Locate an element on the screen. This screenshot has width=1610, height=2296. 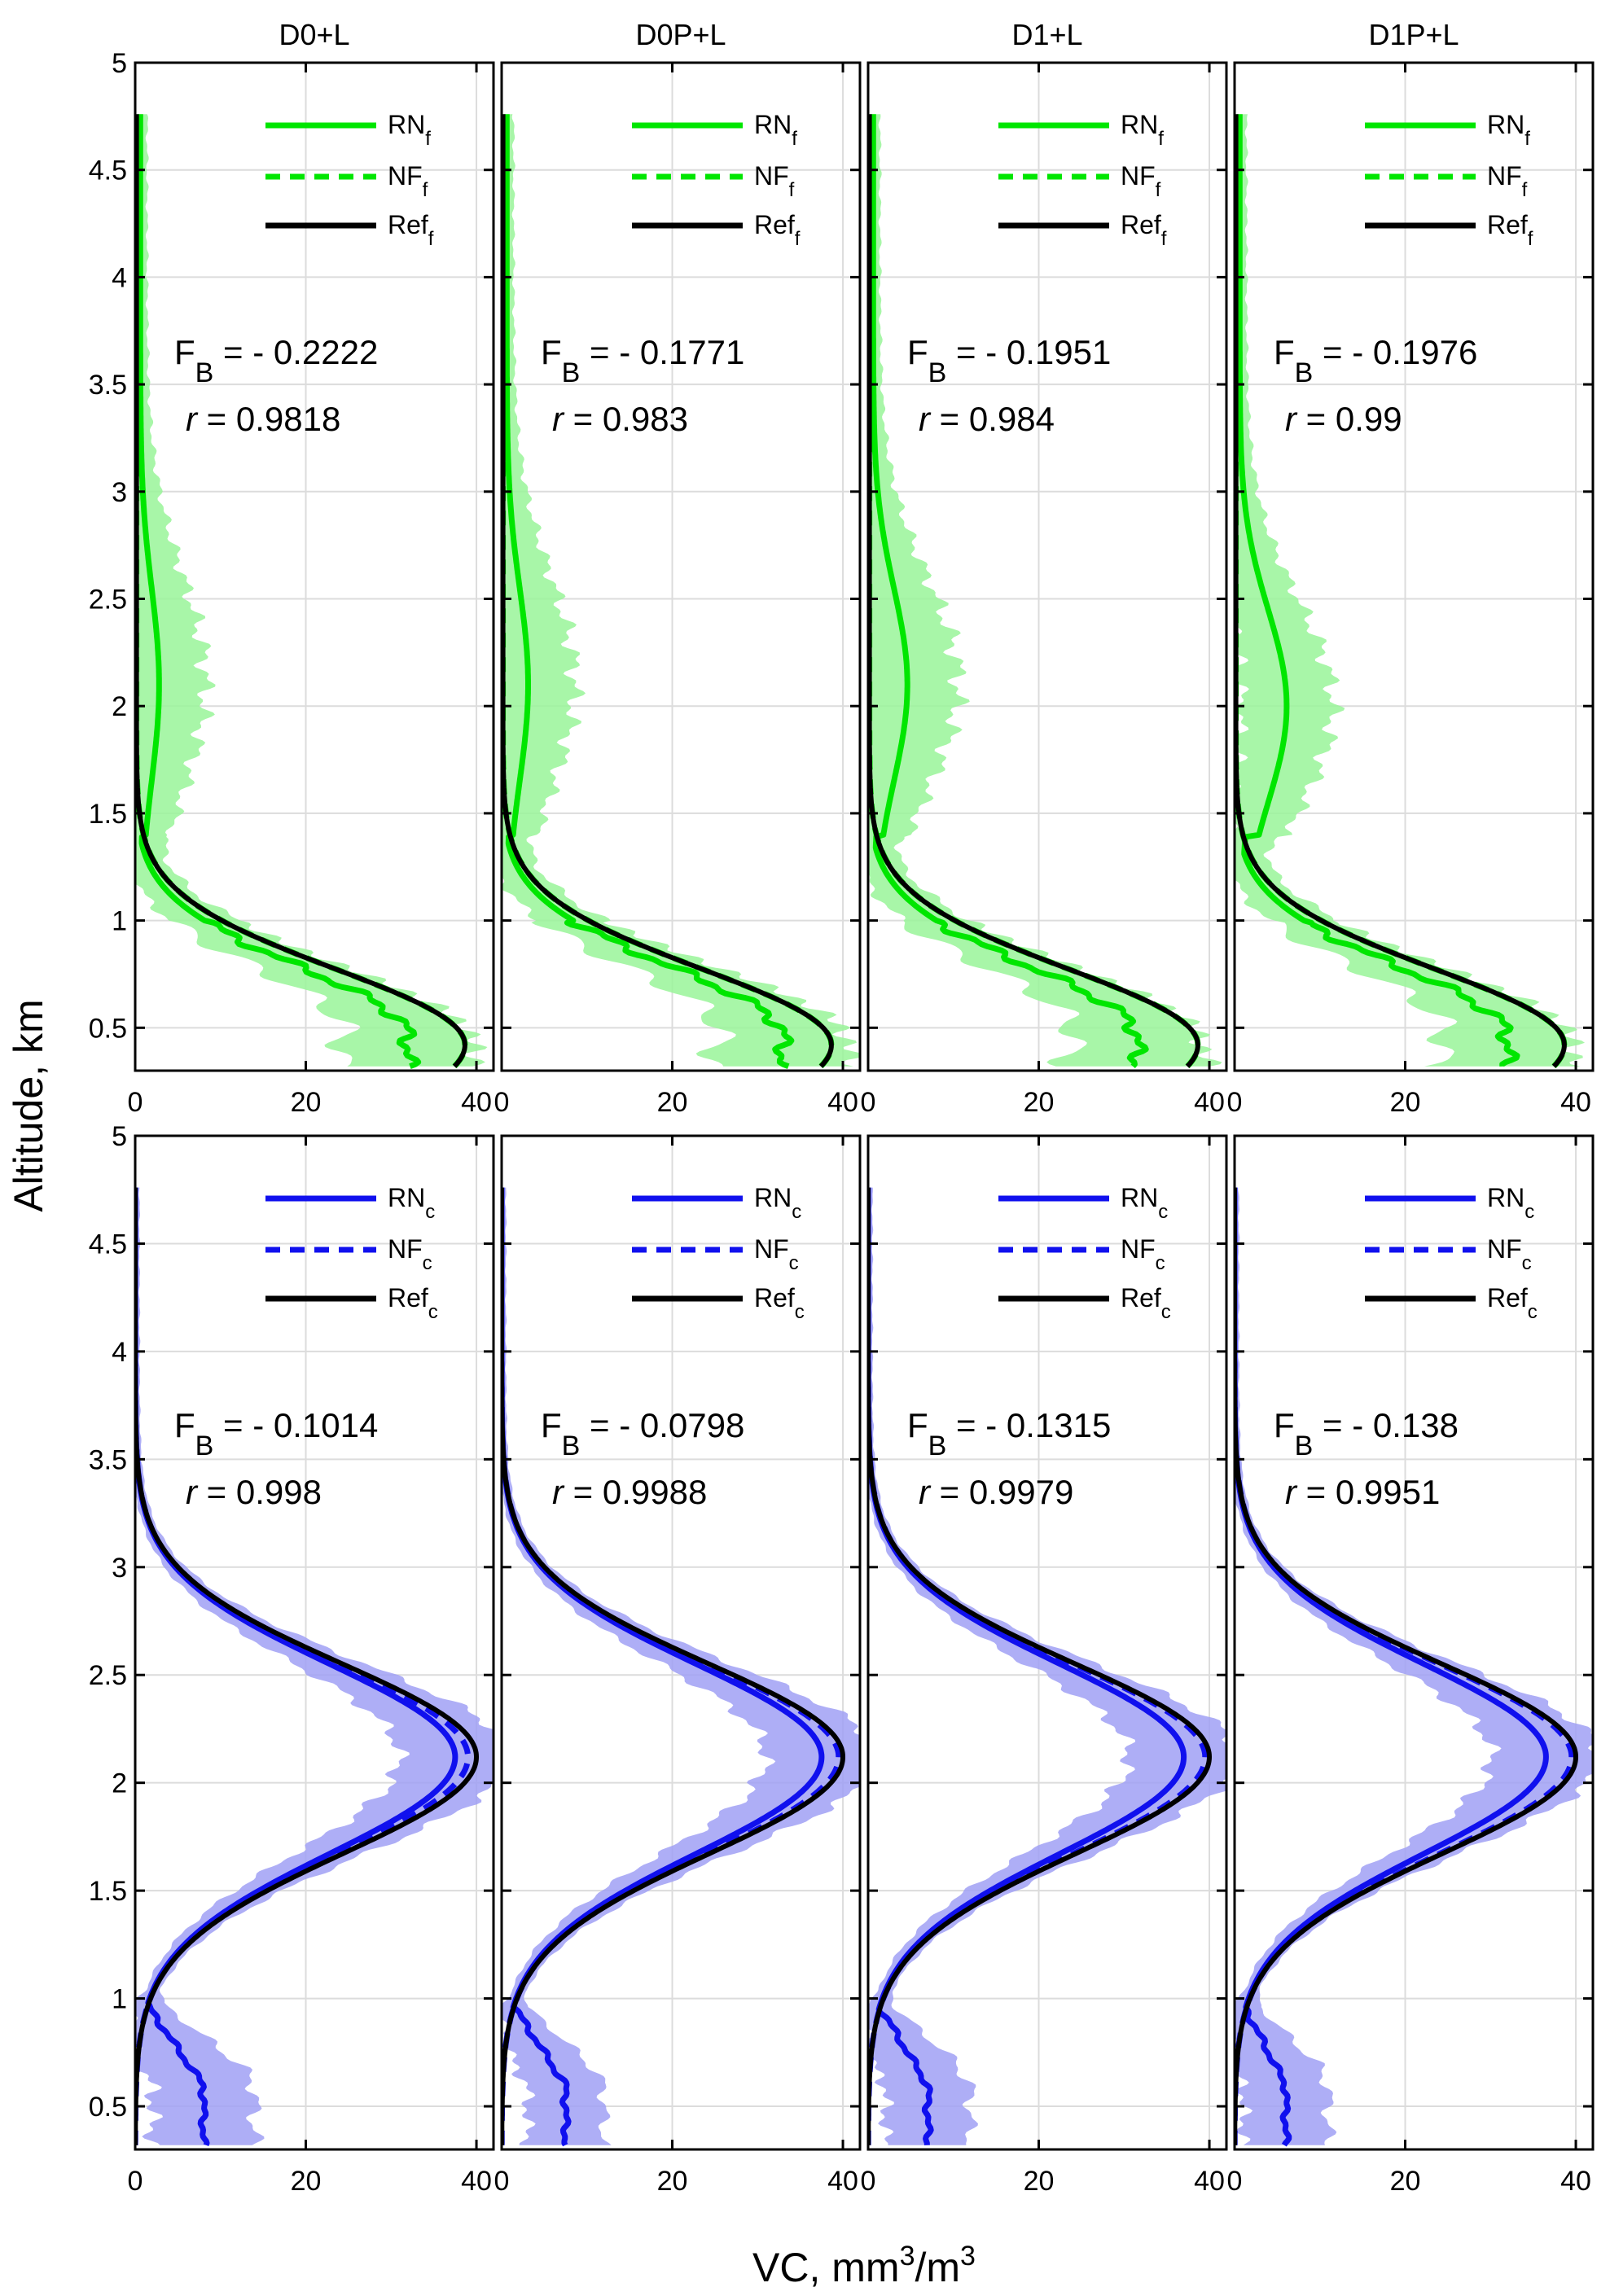
r-annotation: r = 0.9988 is located at coordinates (629, 1492).